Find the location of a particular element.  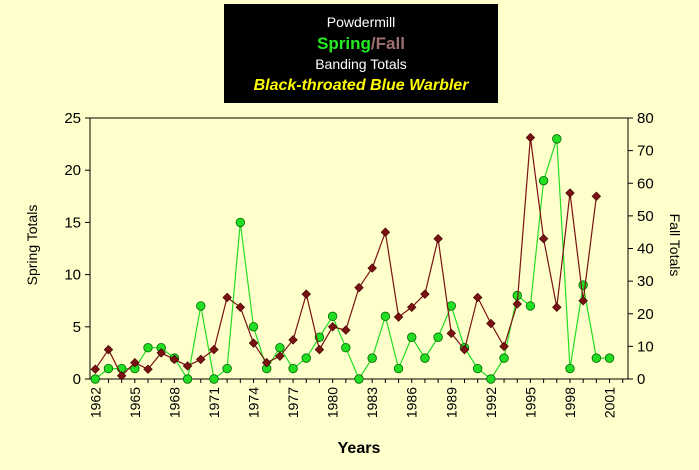

x-tick-label: 1989 is located at coordinates (451, 402).